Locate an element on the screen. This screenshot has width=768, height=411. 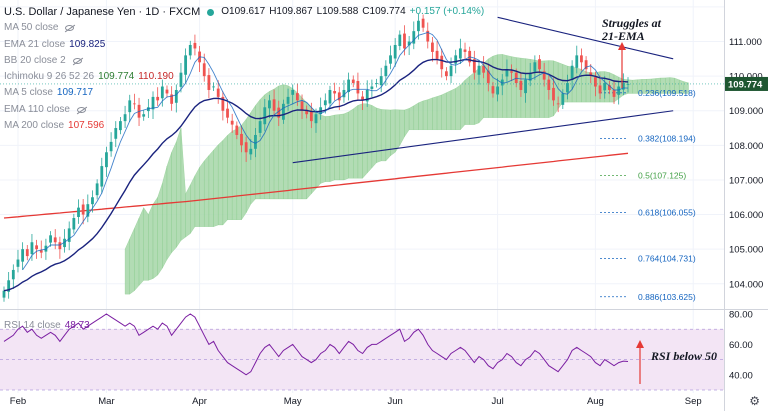
fib-label: 0.764(104.731) is located at coordinates (667, 258).